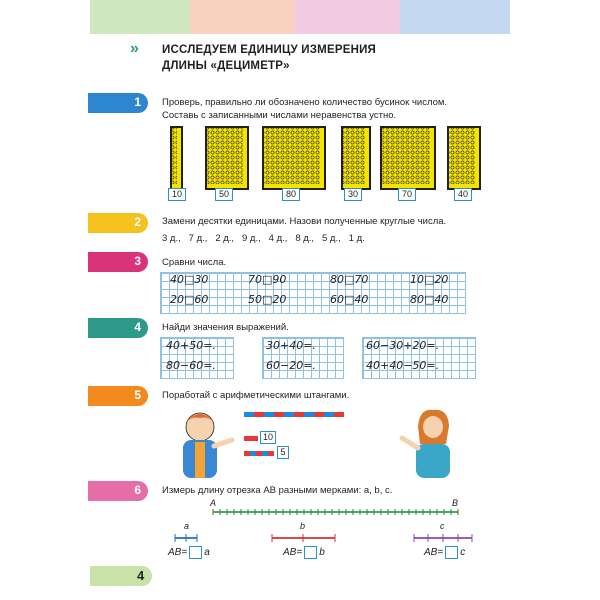  I want to click on expression-cell: 40+50=., so click(191, 345).